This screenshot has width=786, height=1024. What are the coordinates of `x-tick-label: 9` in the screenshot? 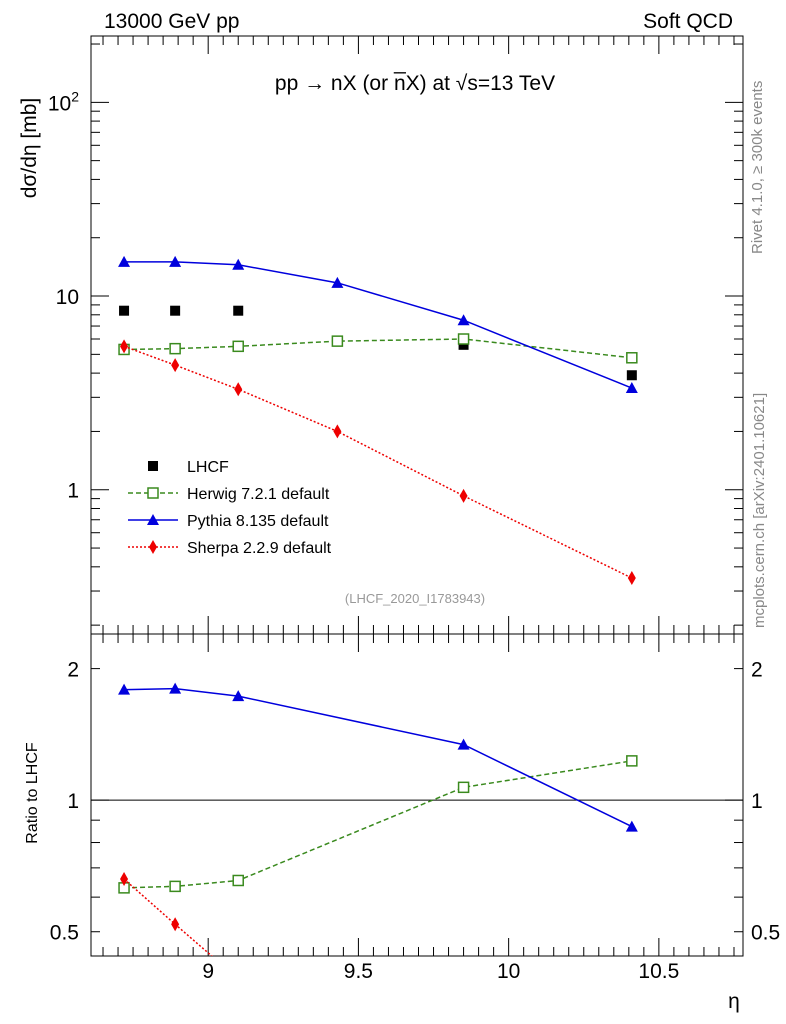 It's located at (208, 971).